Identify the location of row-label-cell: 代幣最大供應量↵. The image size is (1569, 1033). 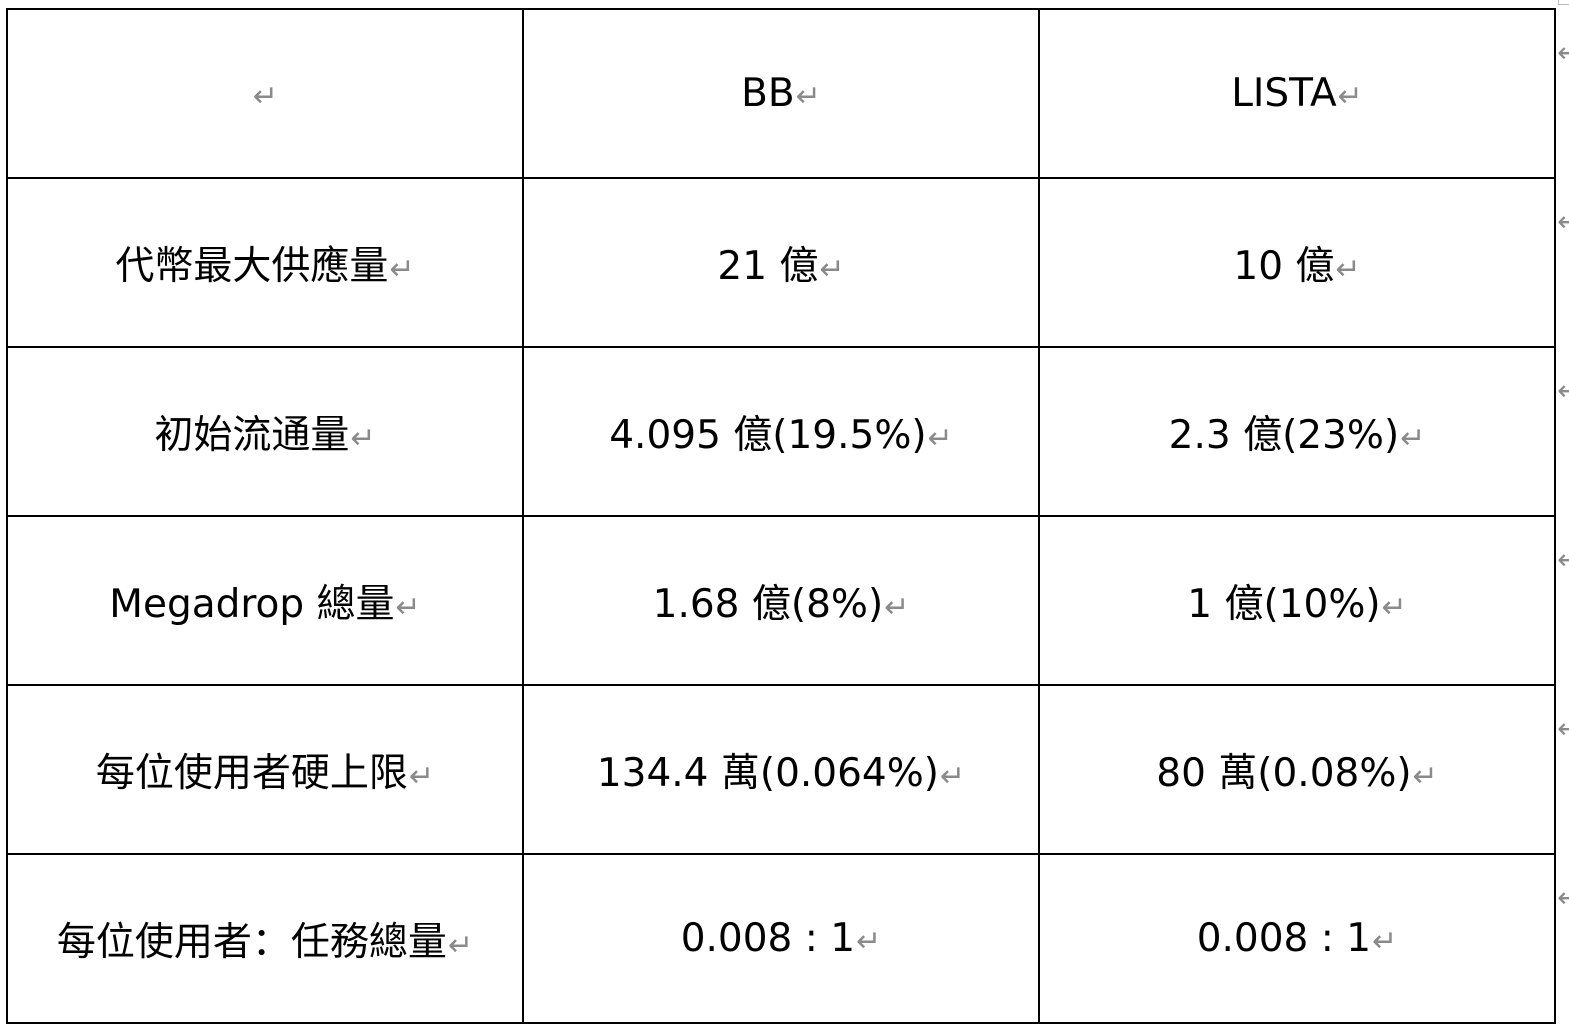
(265, 262).